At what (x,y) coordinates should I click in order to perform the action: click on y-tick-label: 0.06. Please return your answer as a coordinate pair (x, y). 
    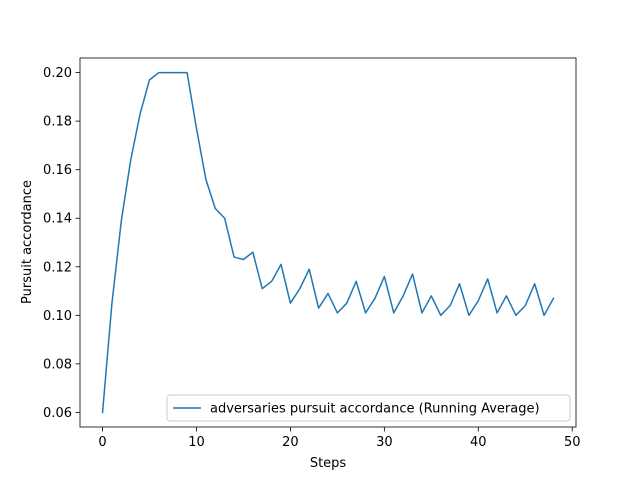
    Looking at the image, I should click on (57, 413).